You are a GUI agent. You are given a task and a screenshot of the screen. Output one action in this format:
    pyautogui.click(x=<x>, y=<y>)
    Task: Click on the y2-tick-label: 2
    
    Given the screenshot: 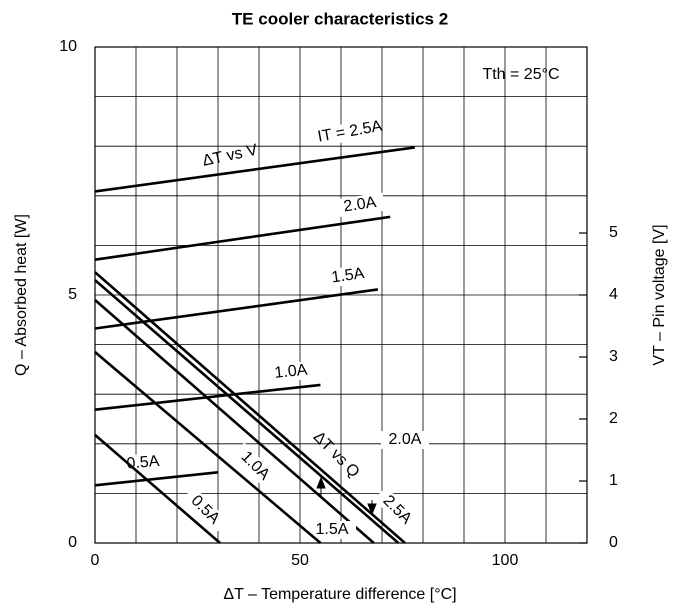 What is the action you would take?
    pyautogui.click(x=613, y=418)
    